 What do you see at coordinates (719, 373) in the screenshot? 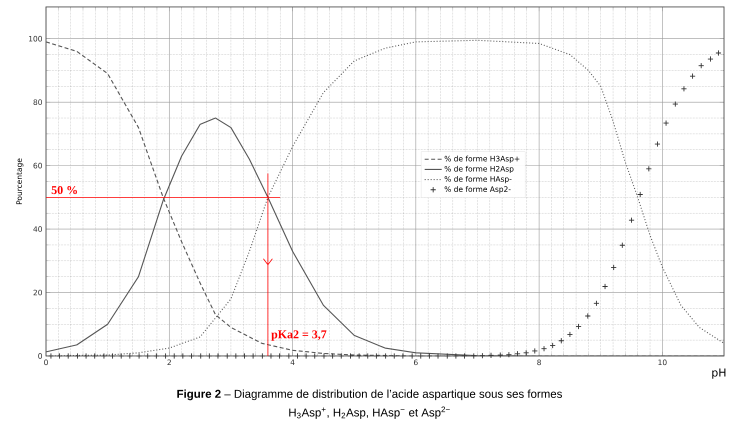
I see `x-axis-title: pH` at bounding box center [719, 373].